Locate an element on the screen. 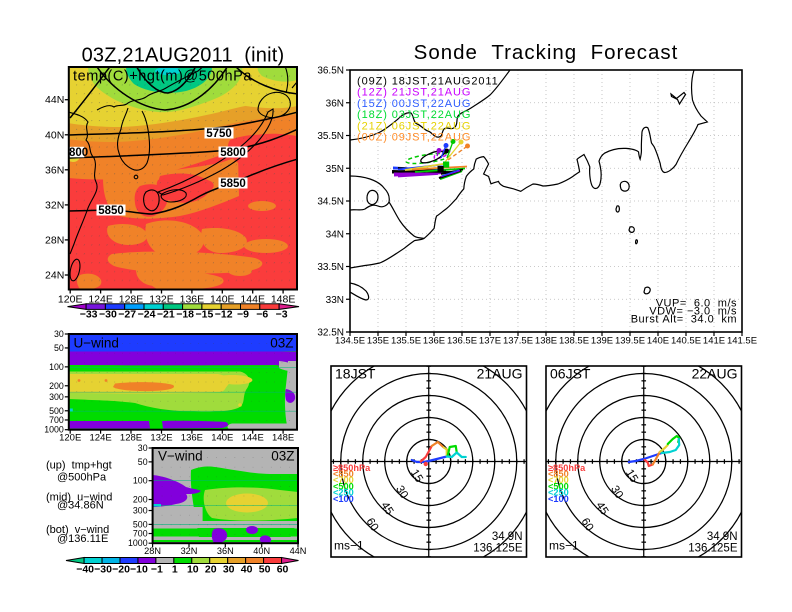  svg-text: (mid) u−wind is located at coordinates (79, 498).